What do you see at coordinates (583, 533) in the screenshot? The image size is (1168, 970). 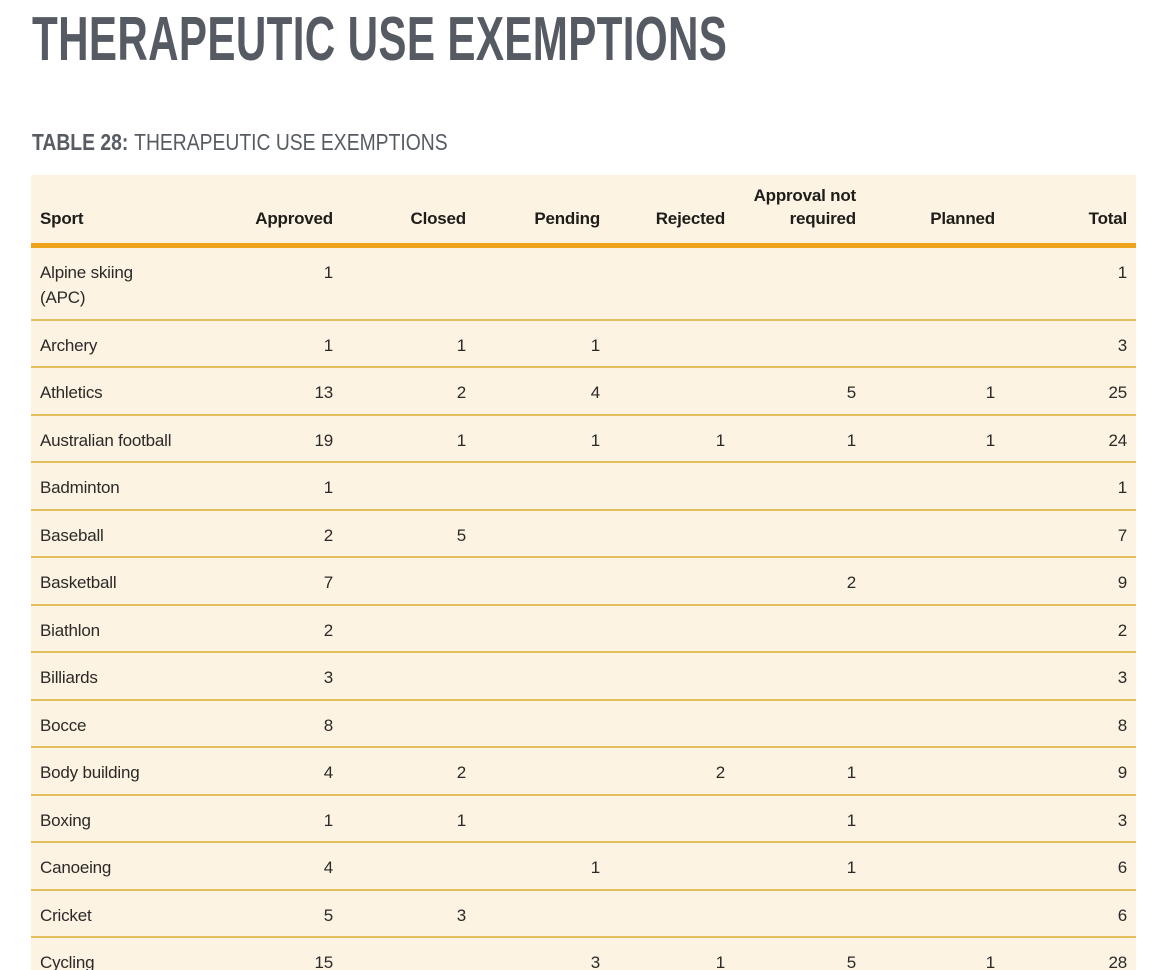 I see `table-row: Baseball 2 5 7` at bounding box center [583, 533].